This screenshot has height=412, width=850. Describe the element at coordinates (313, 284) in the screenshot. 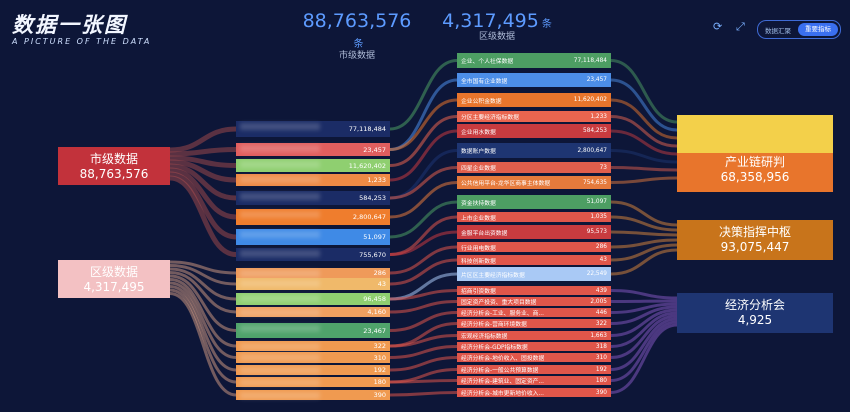

I see `intermediate-node: 43` at that location.